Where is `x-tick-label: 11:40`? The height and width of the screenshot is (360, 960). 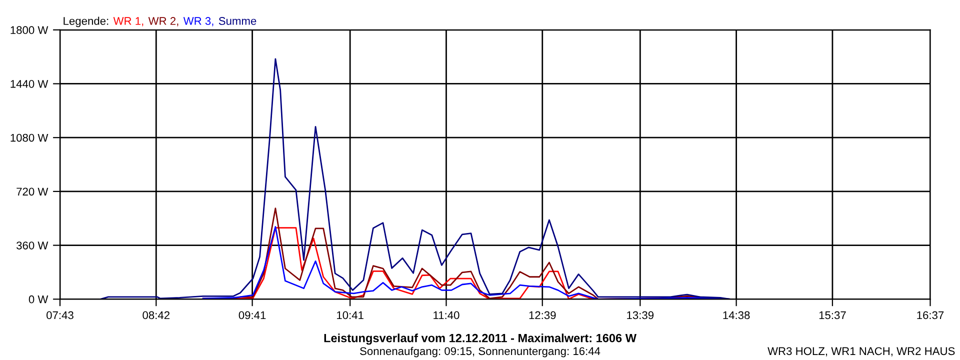
x-tick-label: 11:40 is located at coordinates (447, 315).